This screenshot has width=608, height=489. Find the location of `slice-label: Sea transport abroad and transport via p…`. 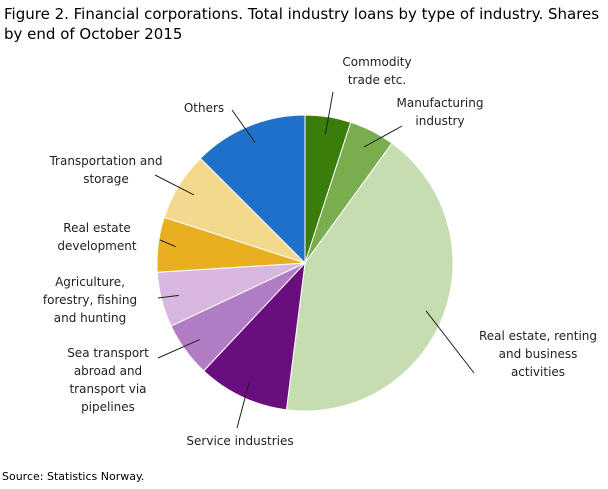

slice-label: Sea transport abroad and transport via p… is located at coordinates (108, 380).